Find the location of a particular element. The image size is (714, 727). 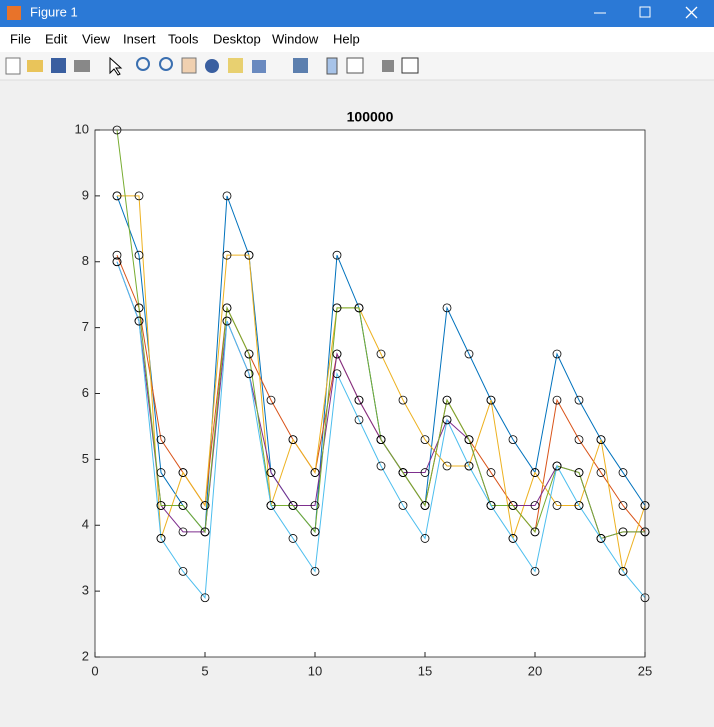

close-button is located at coordinates (691, 12).